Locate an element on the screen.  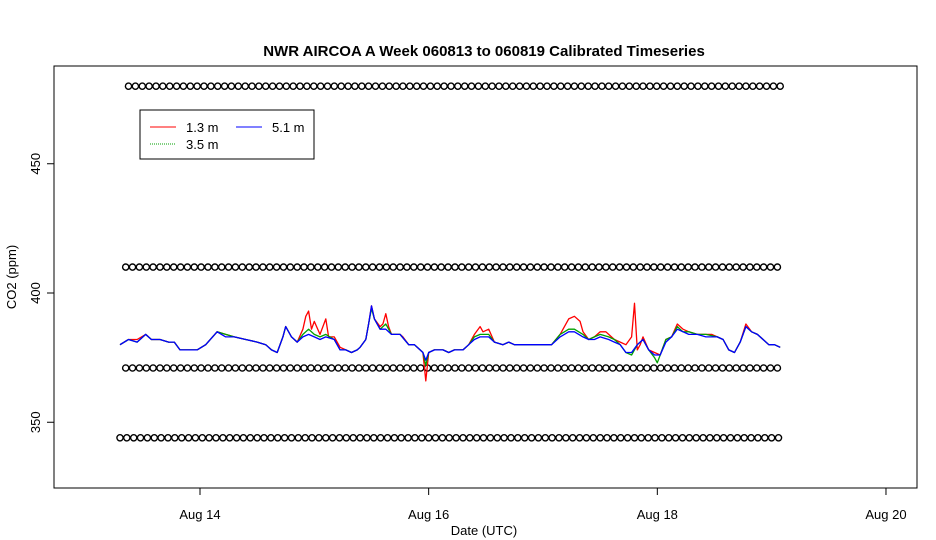
y-axis-label: CO2 (ppm) is located at coordinates (11, 277).